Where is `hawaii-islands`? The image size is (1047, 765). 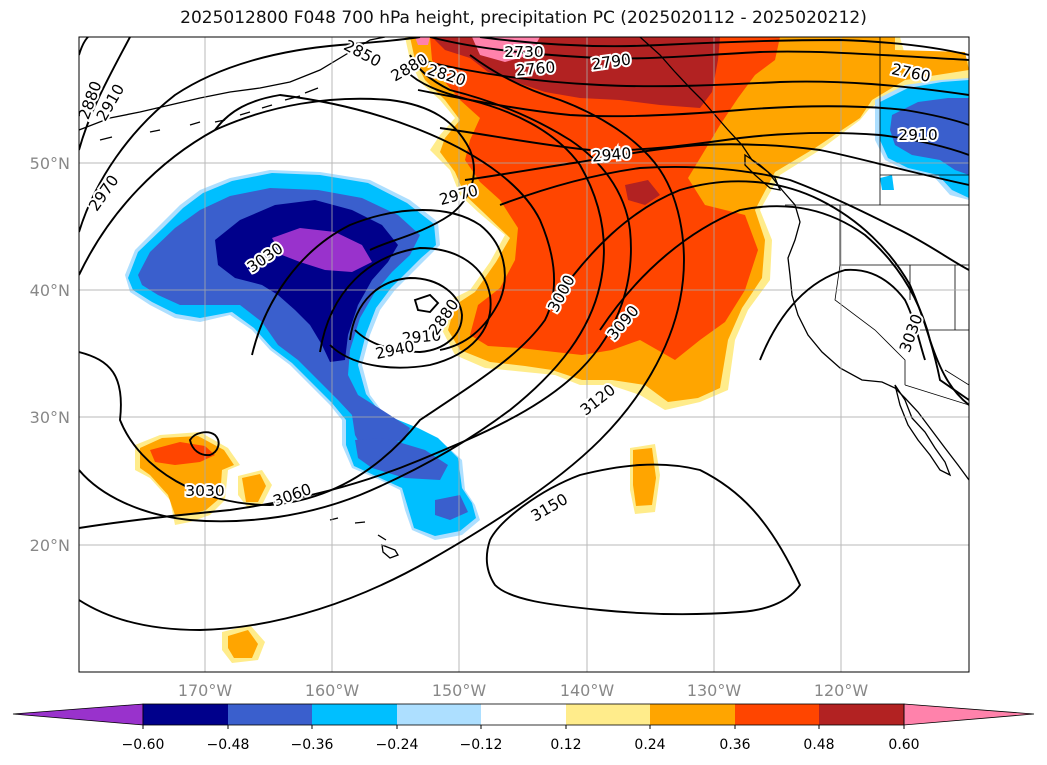 hawaii-islands is located at coordinates (364, 538).